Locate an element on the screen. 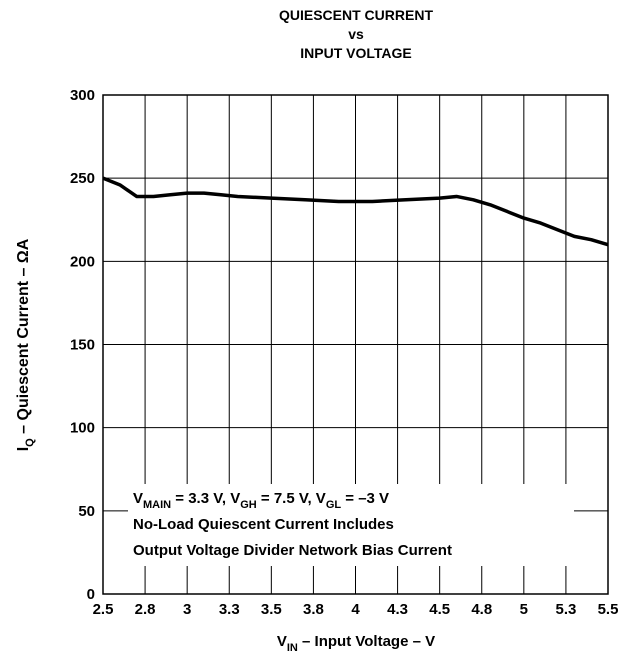 The width and height of the screenshot is (627, 661). x-tick-label: 3.5 is located at coordinates (271, 609).